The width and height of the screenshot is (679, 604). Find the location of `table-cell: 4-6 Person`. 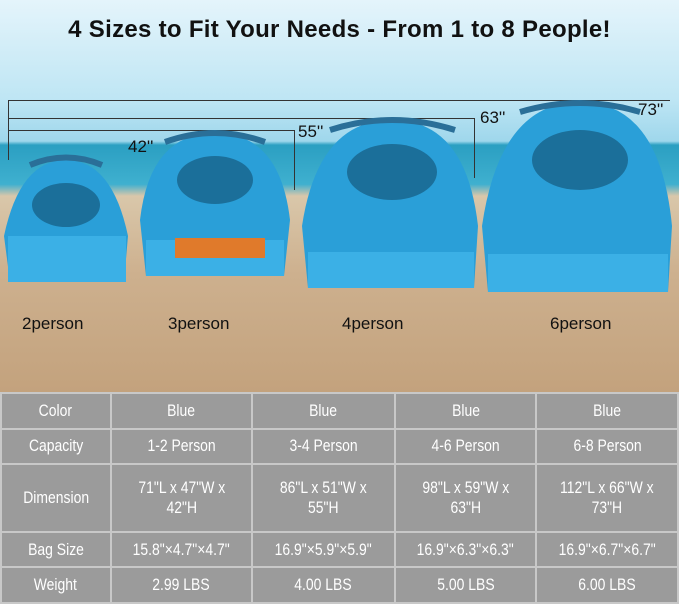

table-cell: 4-6 Person is located at coordinates (465, 446).